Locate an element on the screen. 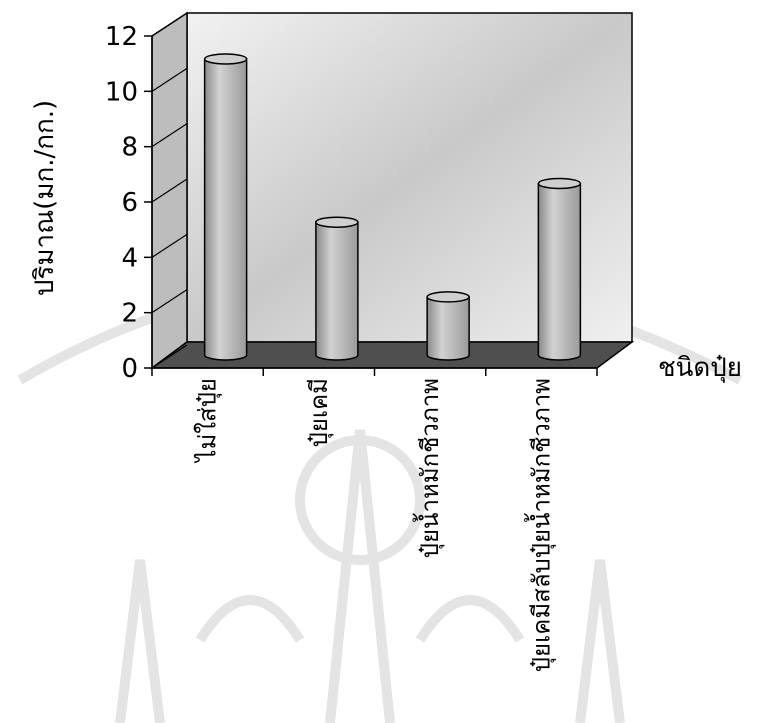  x-axis-label: ชนิดปุ๋ย is located at coordinates (700, 368).